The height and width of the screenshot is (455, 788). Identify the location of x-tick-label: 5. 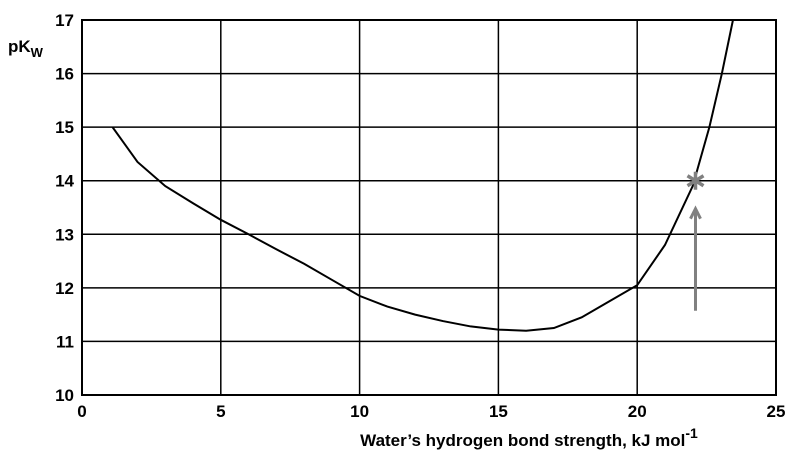
(220, 411).